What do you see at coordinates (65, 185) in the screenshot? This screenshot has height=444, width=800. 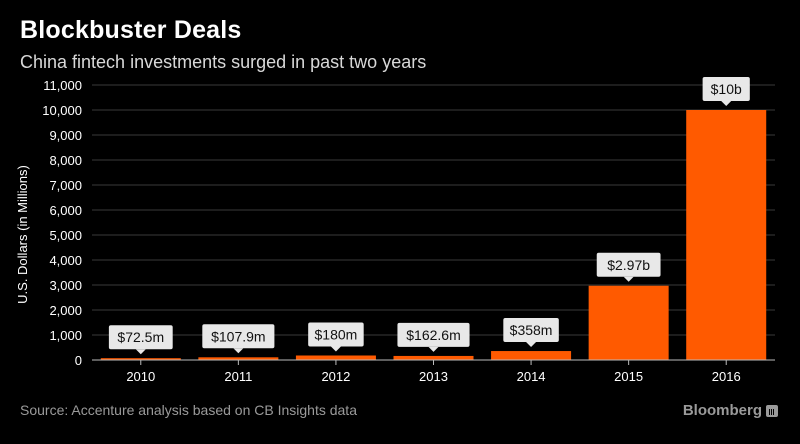 I see `y-tick-label: 7,000` at bounding box center [65, 185].